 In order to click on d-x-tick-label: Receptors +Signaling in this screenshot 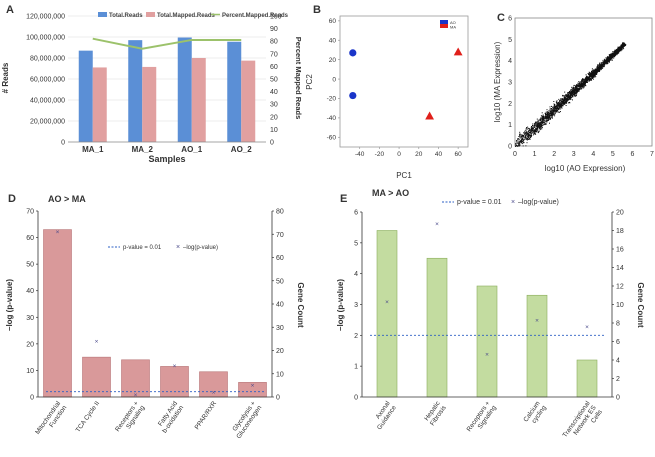, I will do `click(130, 418)`.